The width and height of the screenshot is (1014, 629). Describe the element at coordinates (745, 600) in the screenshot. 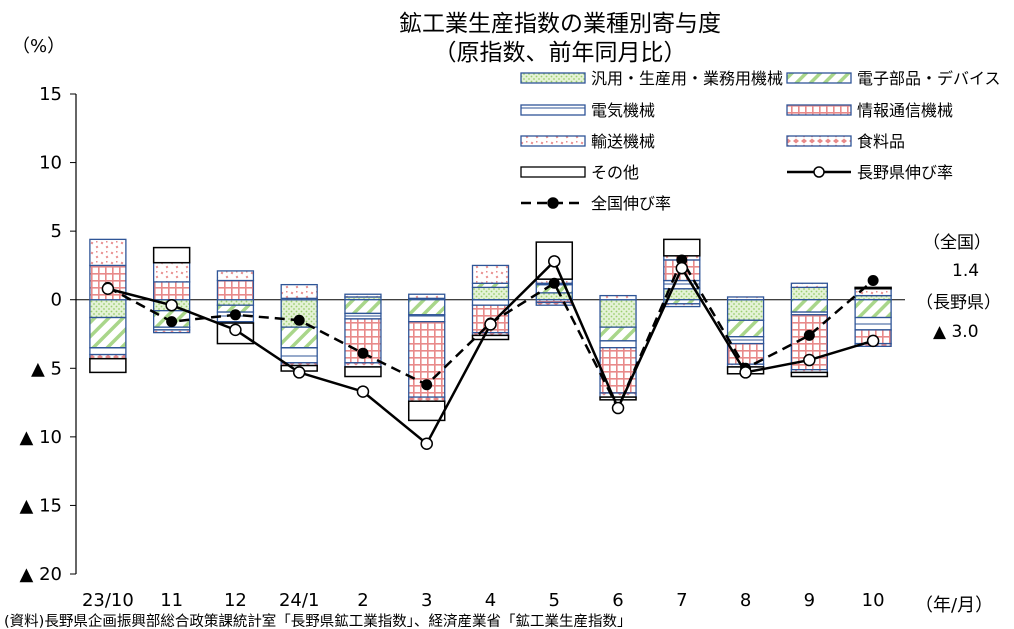

I see `x-tick-label: 8` at that location.